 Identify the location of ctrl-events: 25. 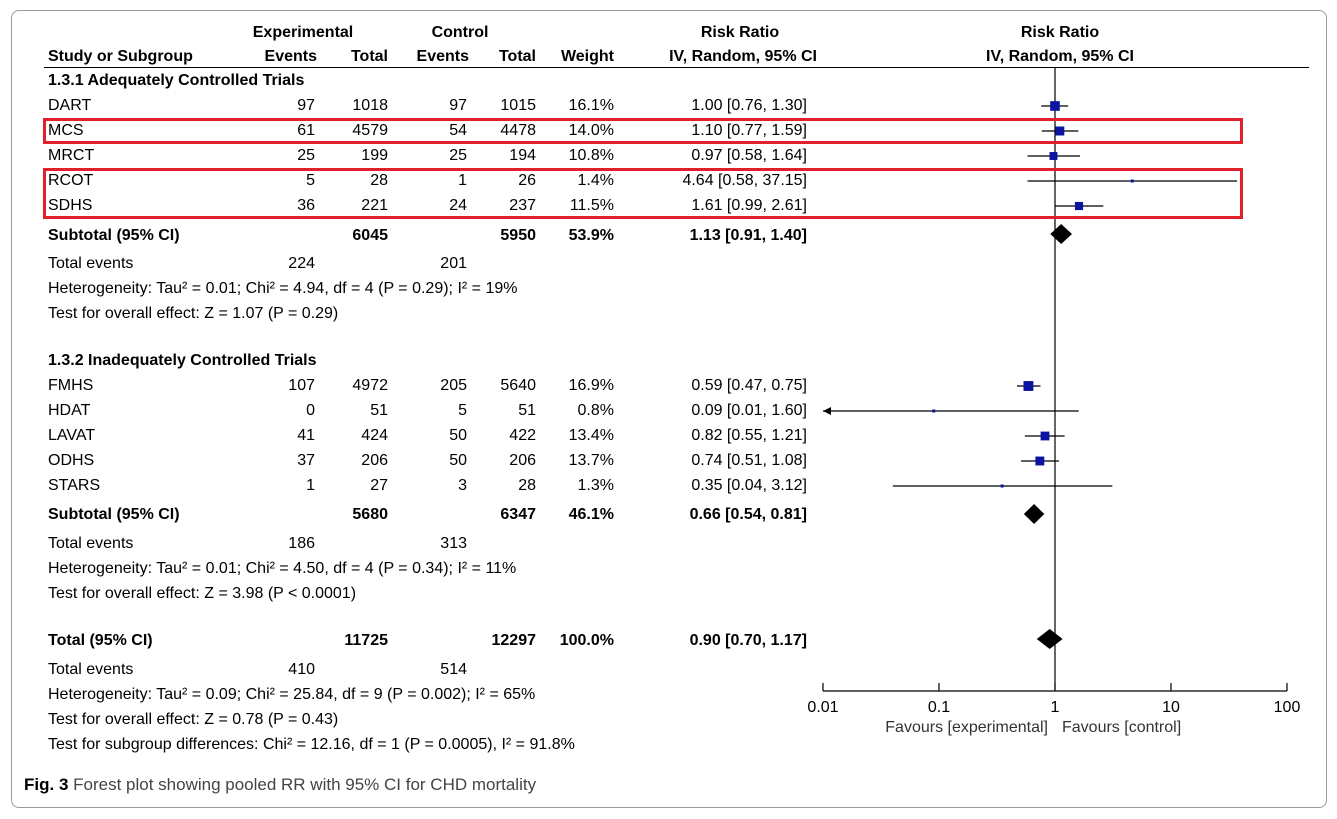
(458, 155).